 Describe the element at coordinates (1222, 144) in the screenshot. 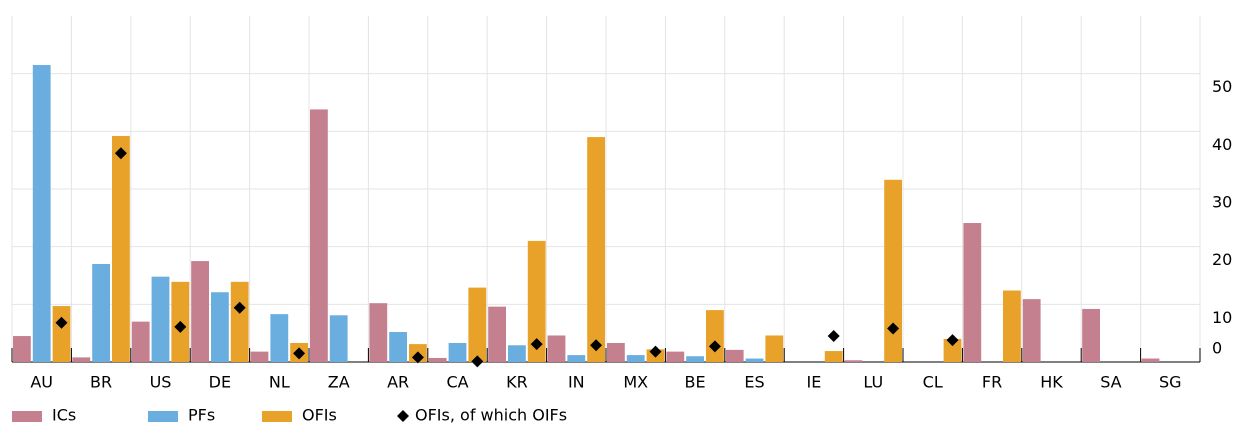

I see `y-tick-label: 40` at that location.